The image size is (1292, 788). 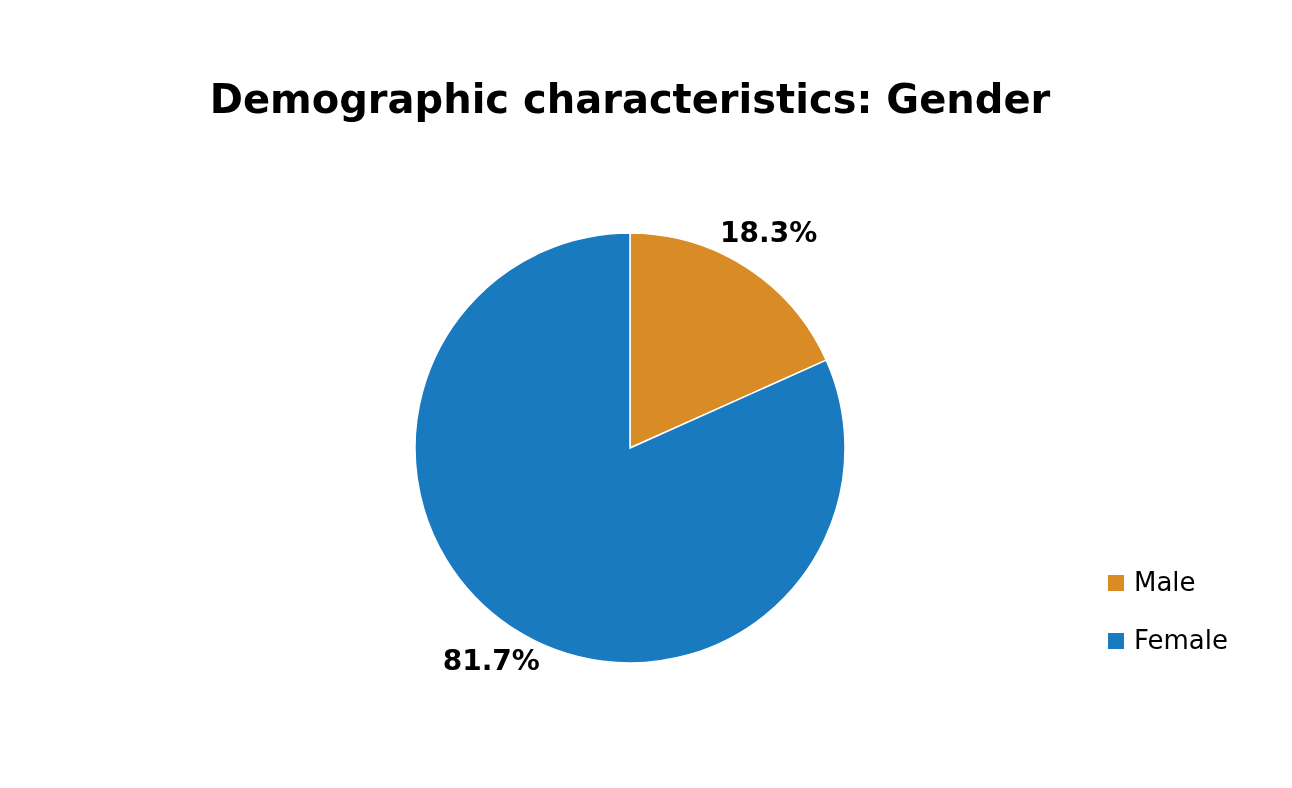 What do you see at coordinates (630, 99) in the screenshot?
I see `chart-title: Demographic characteristics: Gender` at bounding box center [630, 99].